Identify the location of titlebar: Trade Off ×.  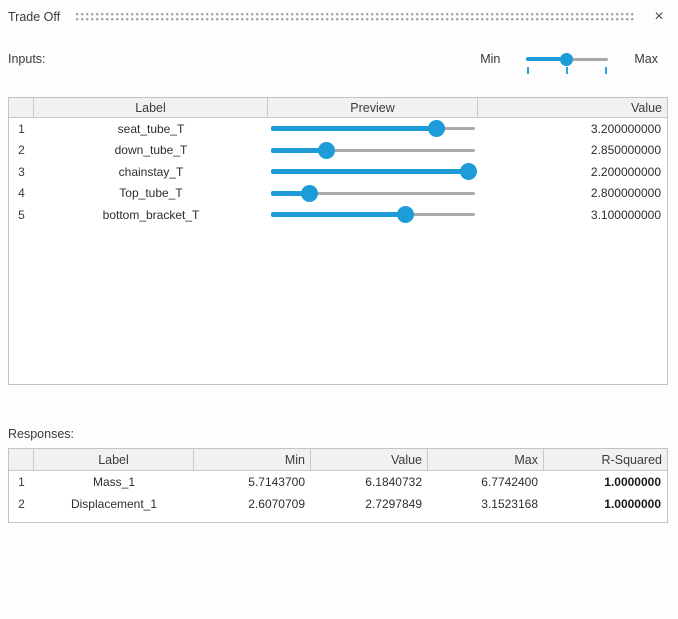
(339, 17).